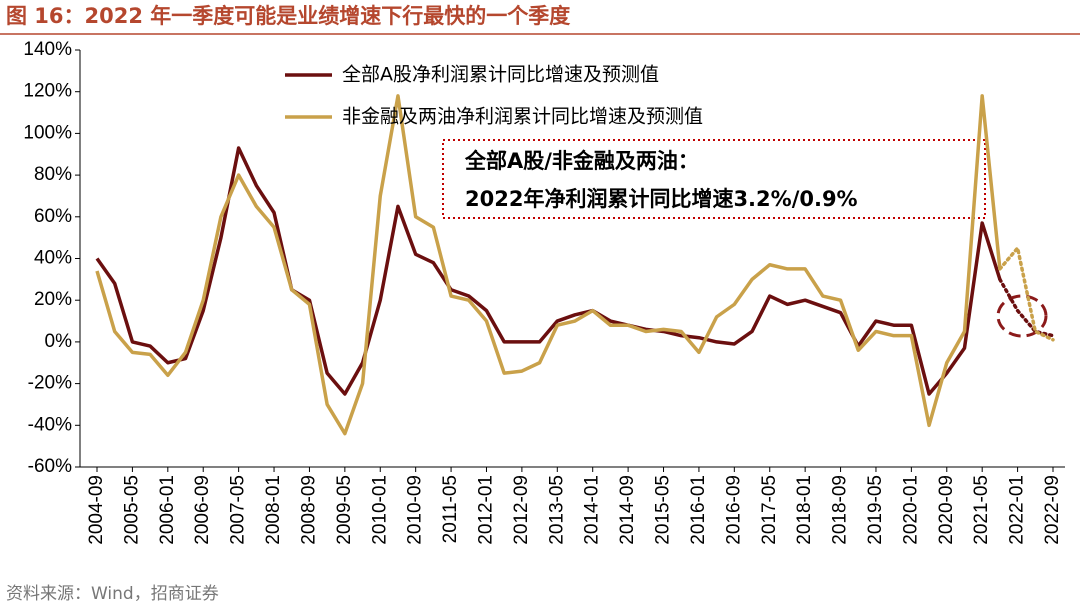  What do you see at coordinates (521, 510) in the screenshot?
I see `x-tick-label: 2012-09` at bounding box center [521, 510].